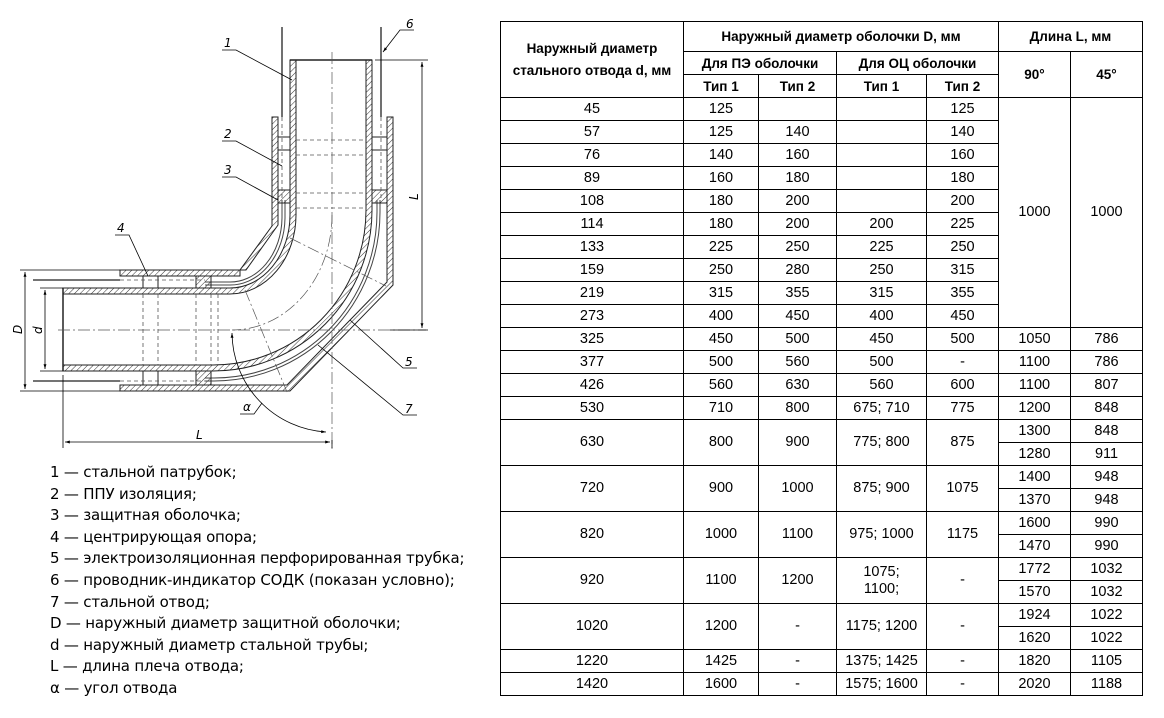 This screenshot has height=718, width=1164. Describe the element at coordinates (797, 132) in the screenshot. I see `cell-pe-type2: 140` at that location.